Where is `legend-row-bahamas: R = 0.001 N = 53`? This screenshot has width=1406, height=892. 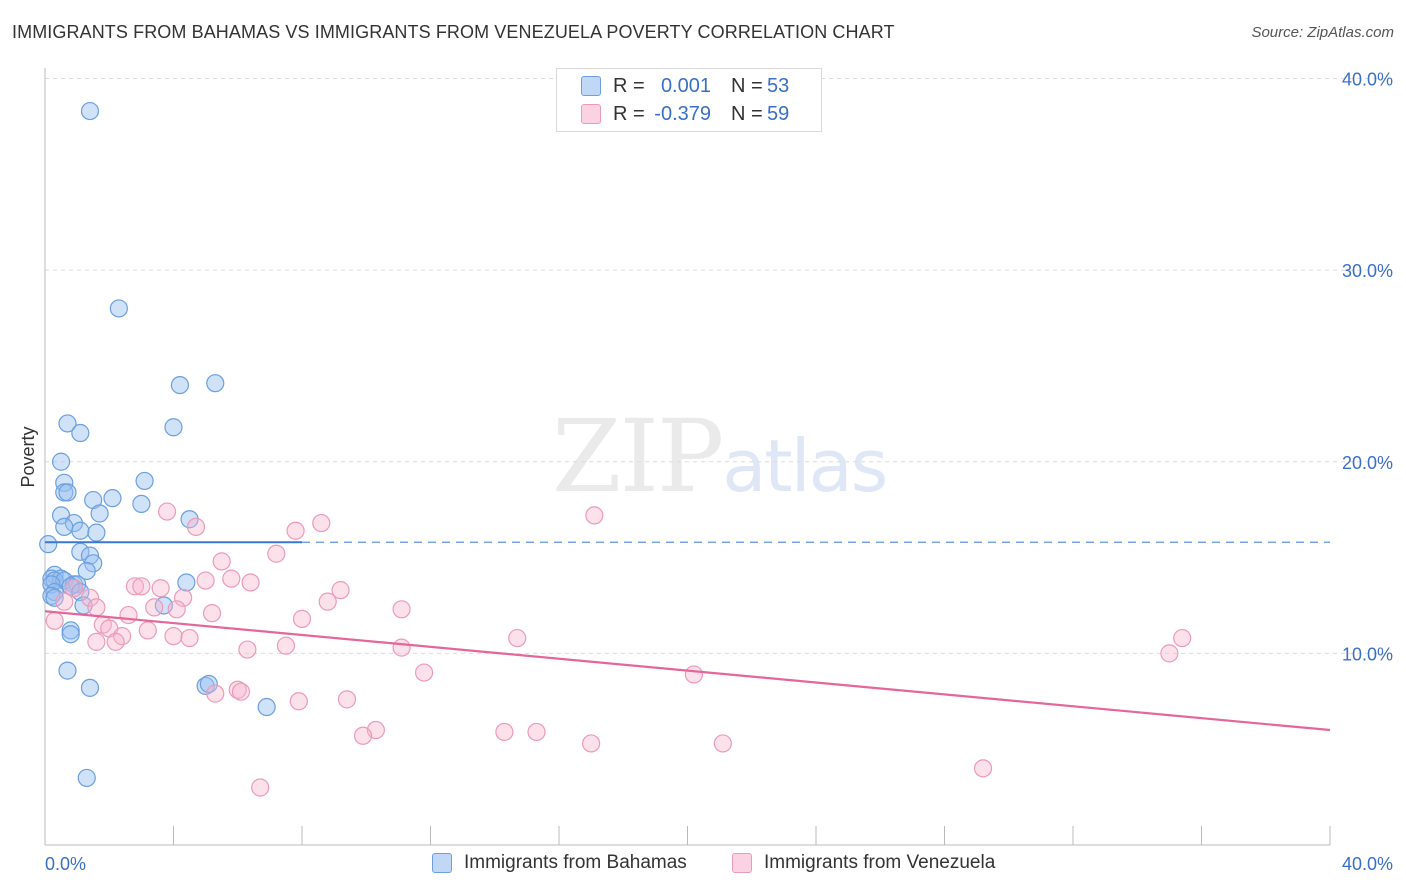
legend-row-bahamas: R = 0.001 N = 53 is located at coordinates (685, 86).